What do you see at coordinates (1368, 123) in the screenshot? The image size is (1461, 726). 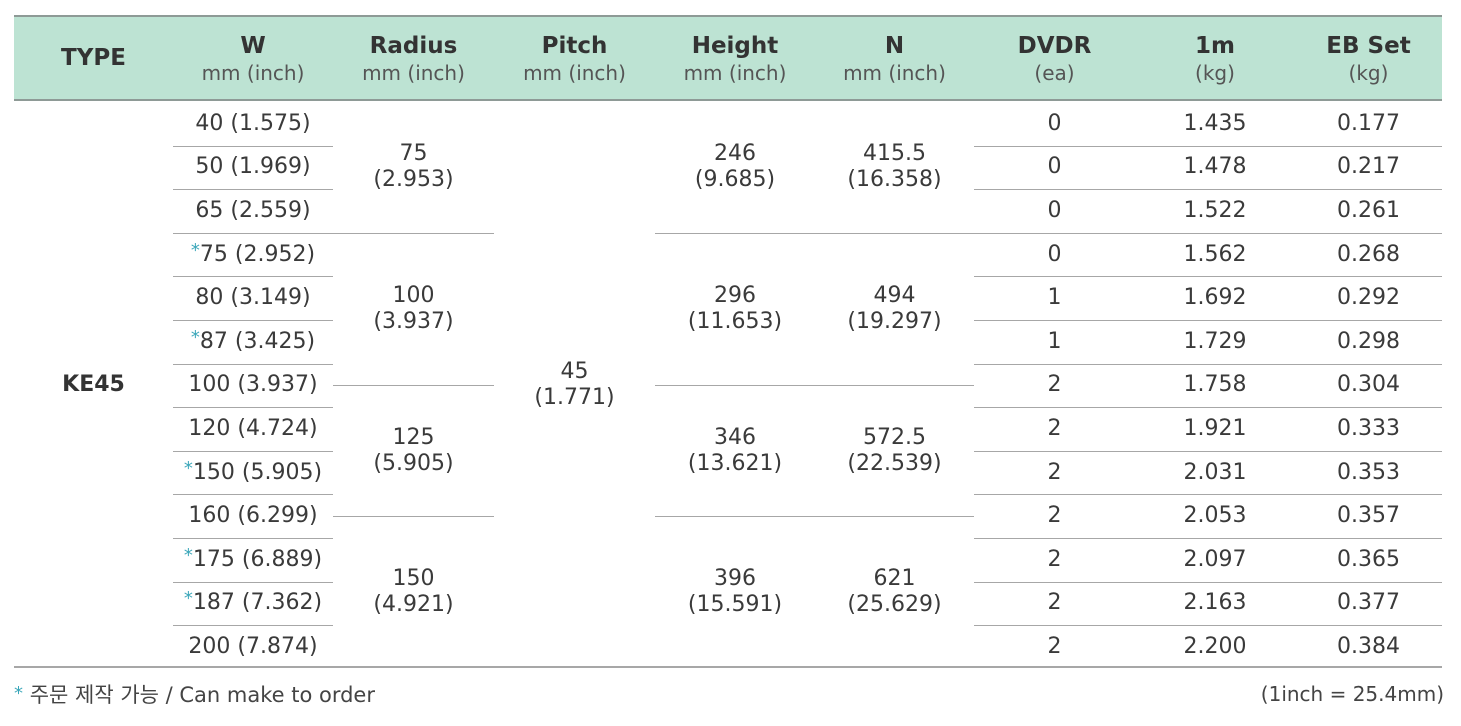 I see `eb-set-cell: 0.177` at bounding box center [1368, 123].